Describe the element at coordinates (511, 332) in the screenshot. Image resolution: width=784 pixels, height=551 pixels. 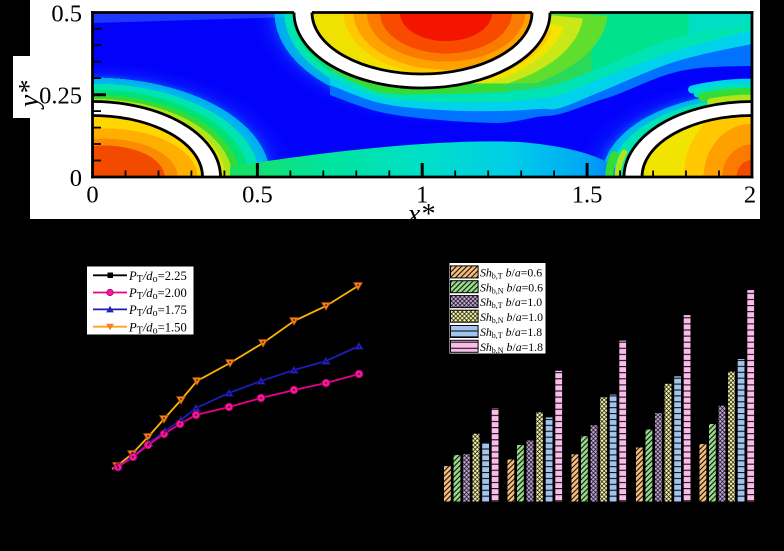
I see `svg-text: Shb,T b/a=1.8` at that location.